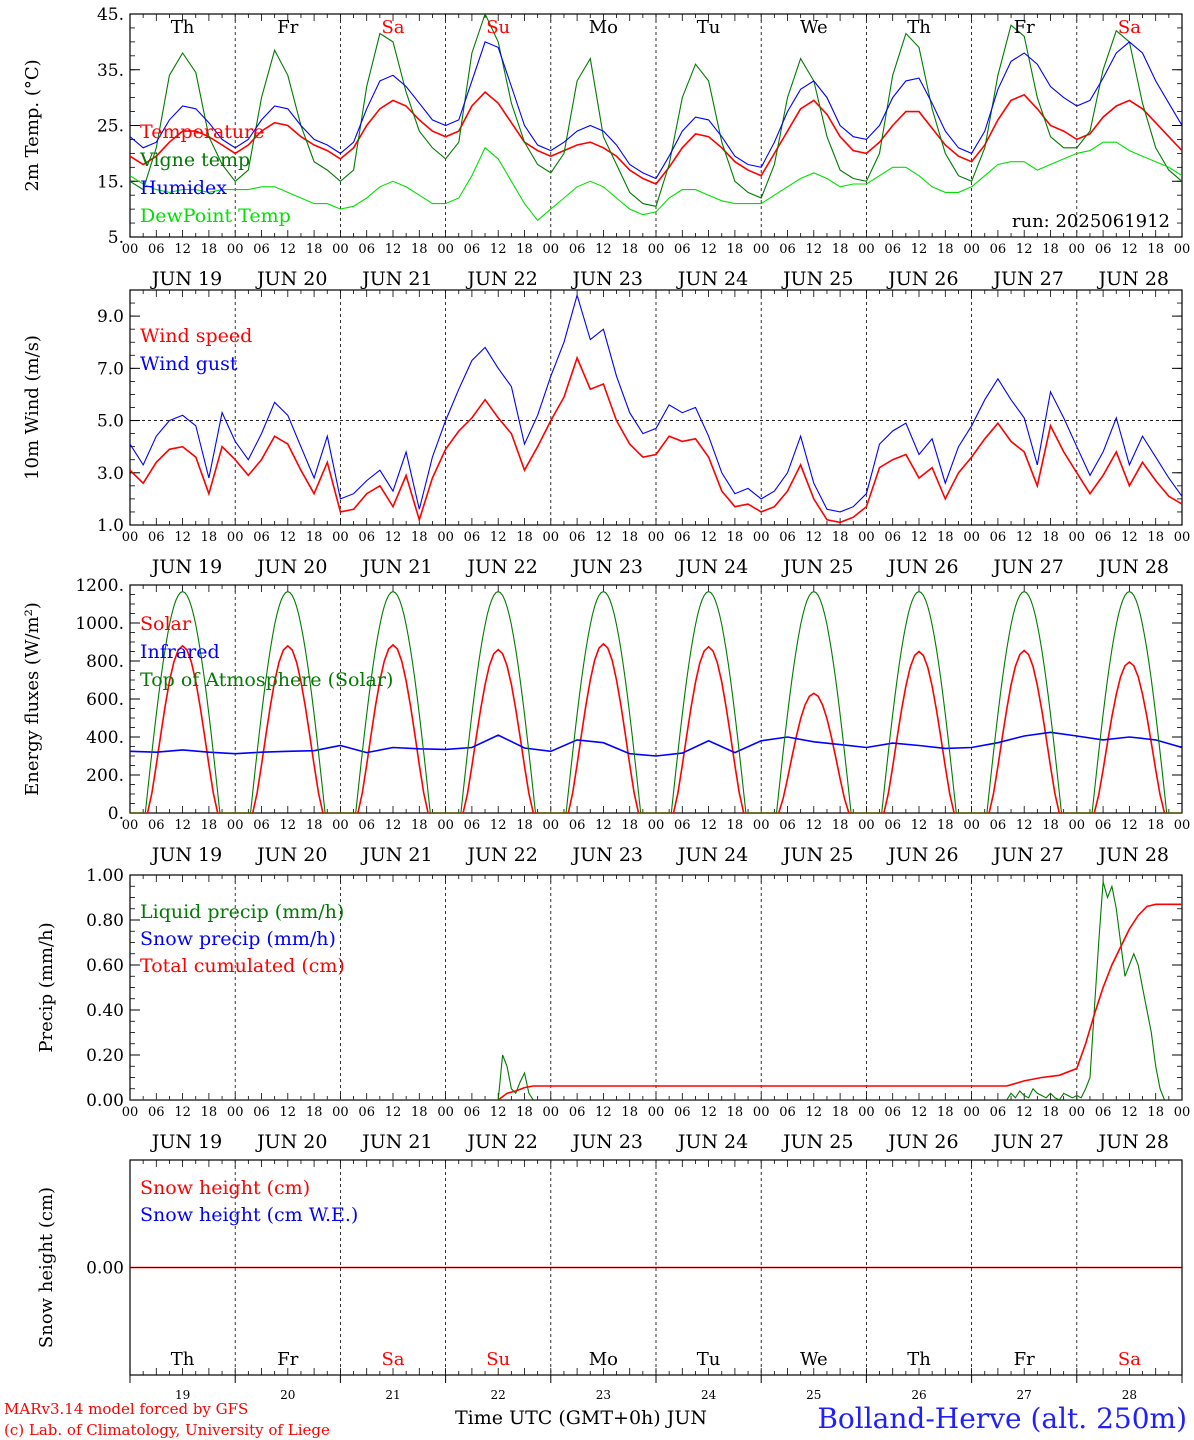 Image resolution: width=1194 pixels, height=1440 pixels. I want to click on wind-date-label: JUN 19, so click(186, 567).